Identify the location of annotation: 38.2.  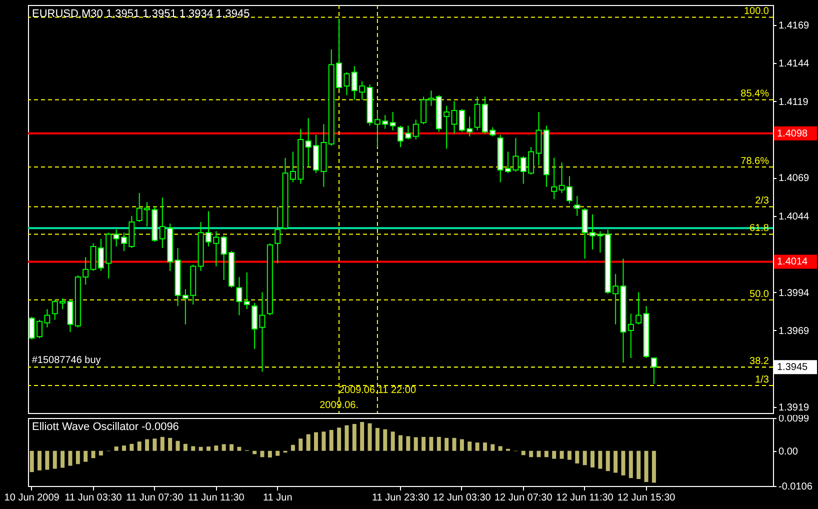
(760, 362).